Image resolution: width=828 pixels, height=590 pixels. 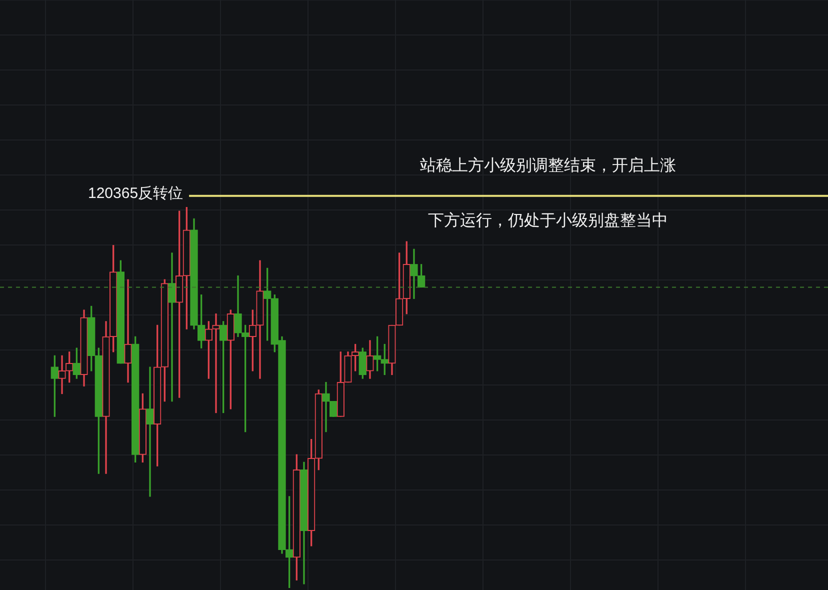 I want to click on text: 下方运行，仍处于小级别盘整当中, so click(x=548, y=220).